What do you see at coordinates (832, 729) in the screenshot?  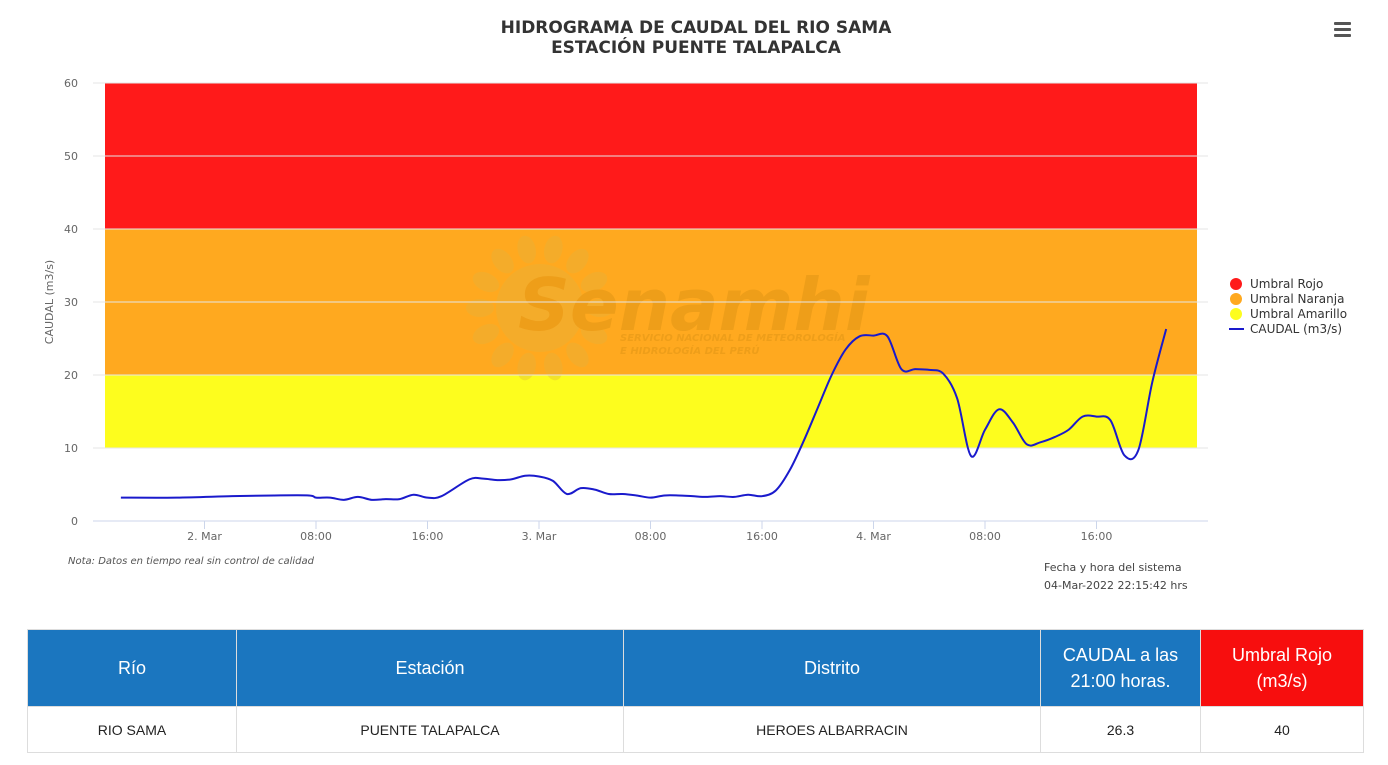 I see `cell-distrito: HEROES ALBARRACIN` at bounding box center [832, 729].